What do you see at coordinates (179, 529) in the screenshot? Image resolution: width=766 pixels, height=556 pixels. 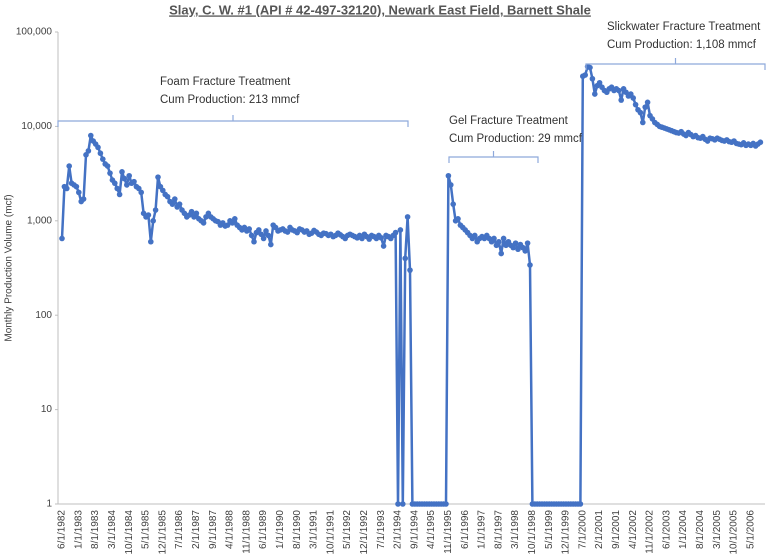 I see `x-tick-label: 7/1/1986` at bounding box center [179, 529].